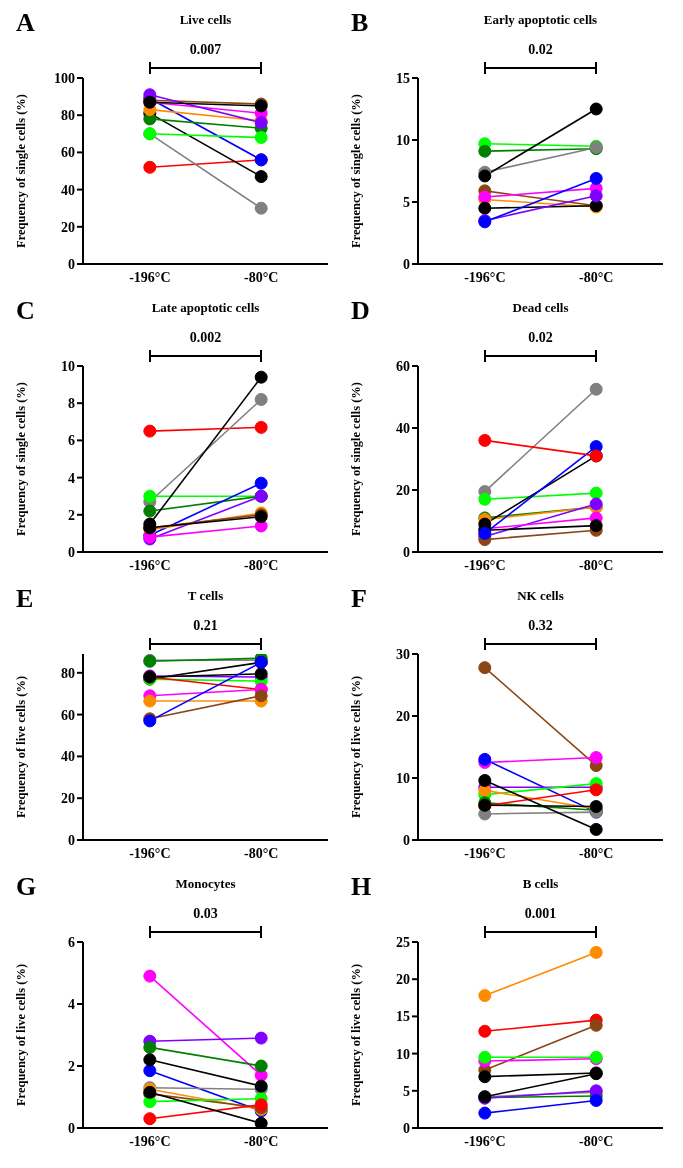  Describe the element at coordinates (540, 308) in the screenshot. I see `chart-title: Dead cells` at that location.